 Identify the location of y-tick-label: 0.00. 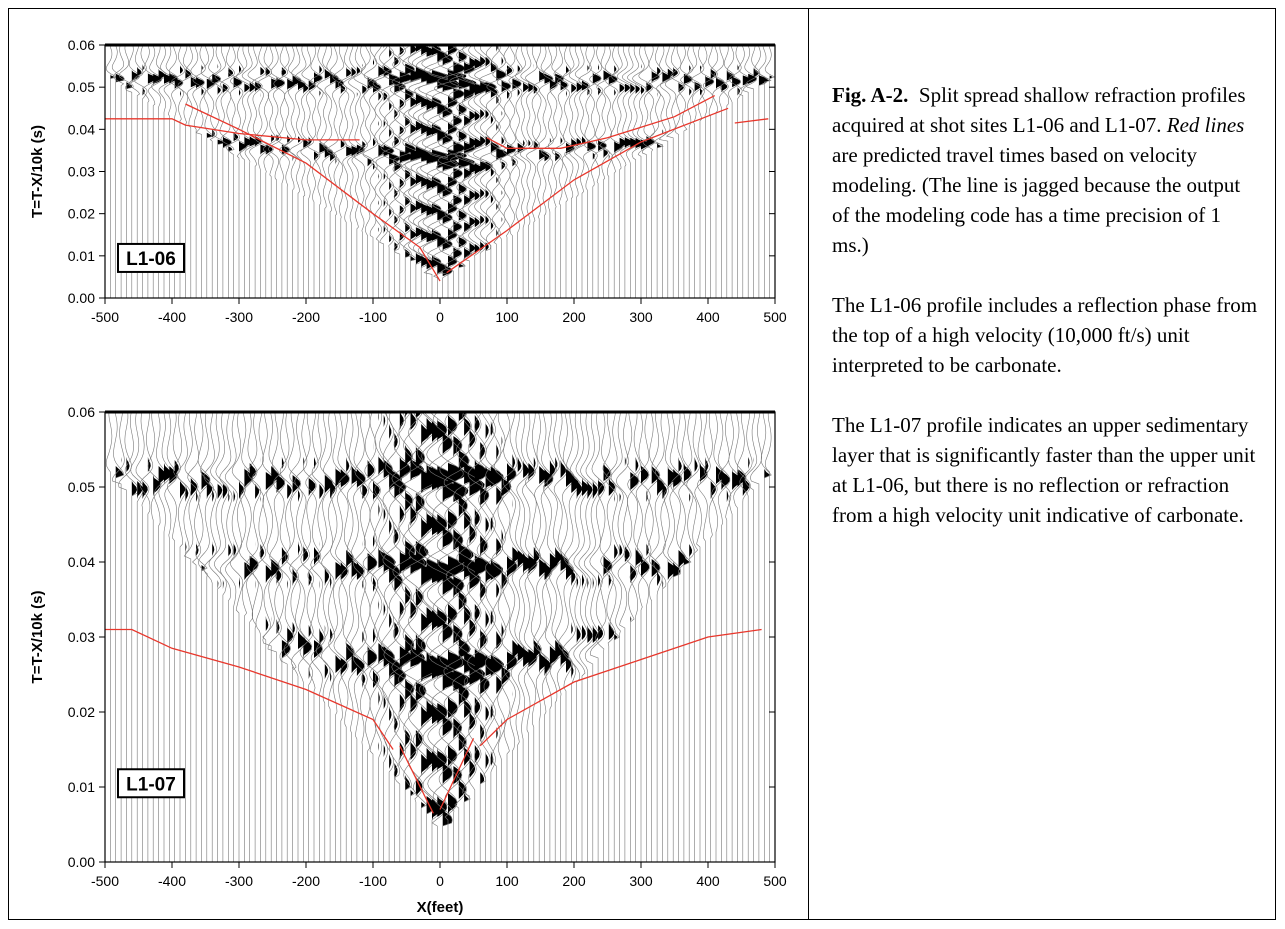
(81, 862).